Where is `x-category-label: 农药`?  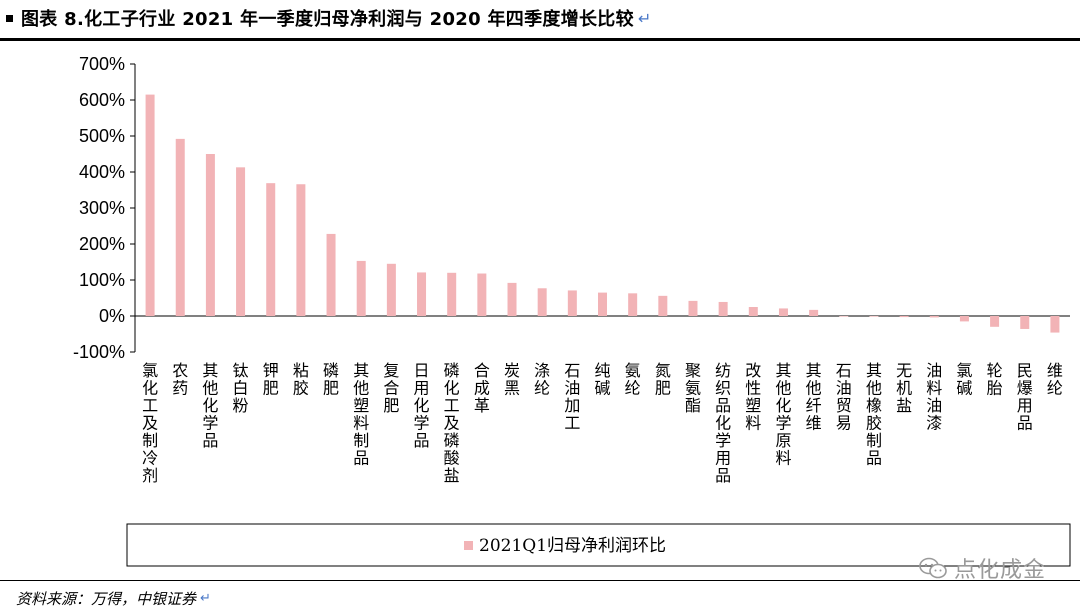 x-category-label: 农药 is located at coordinates (180, 379).